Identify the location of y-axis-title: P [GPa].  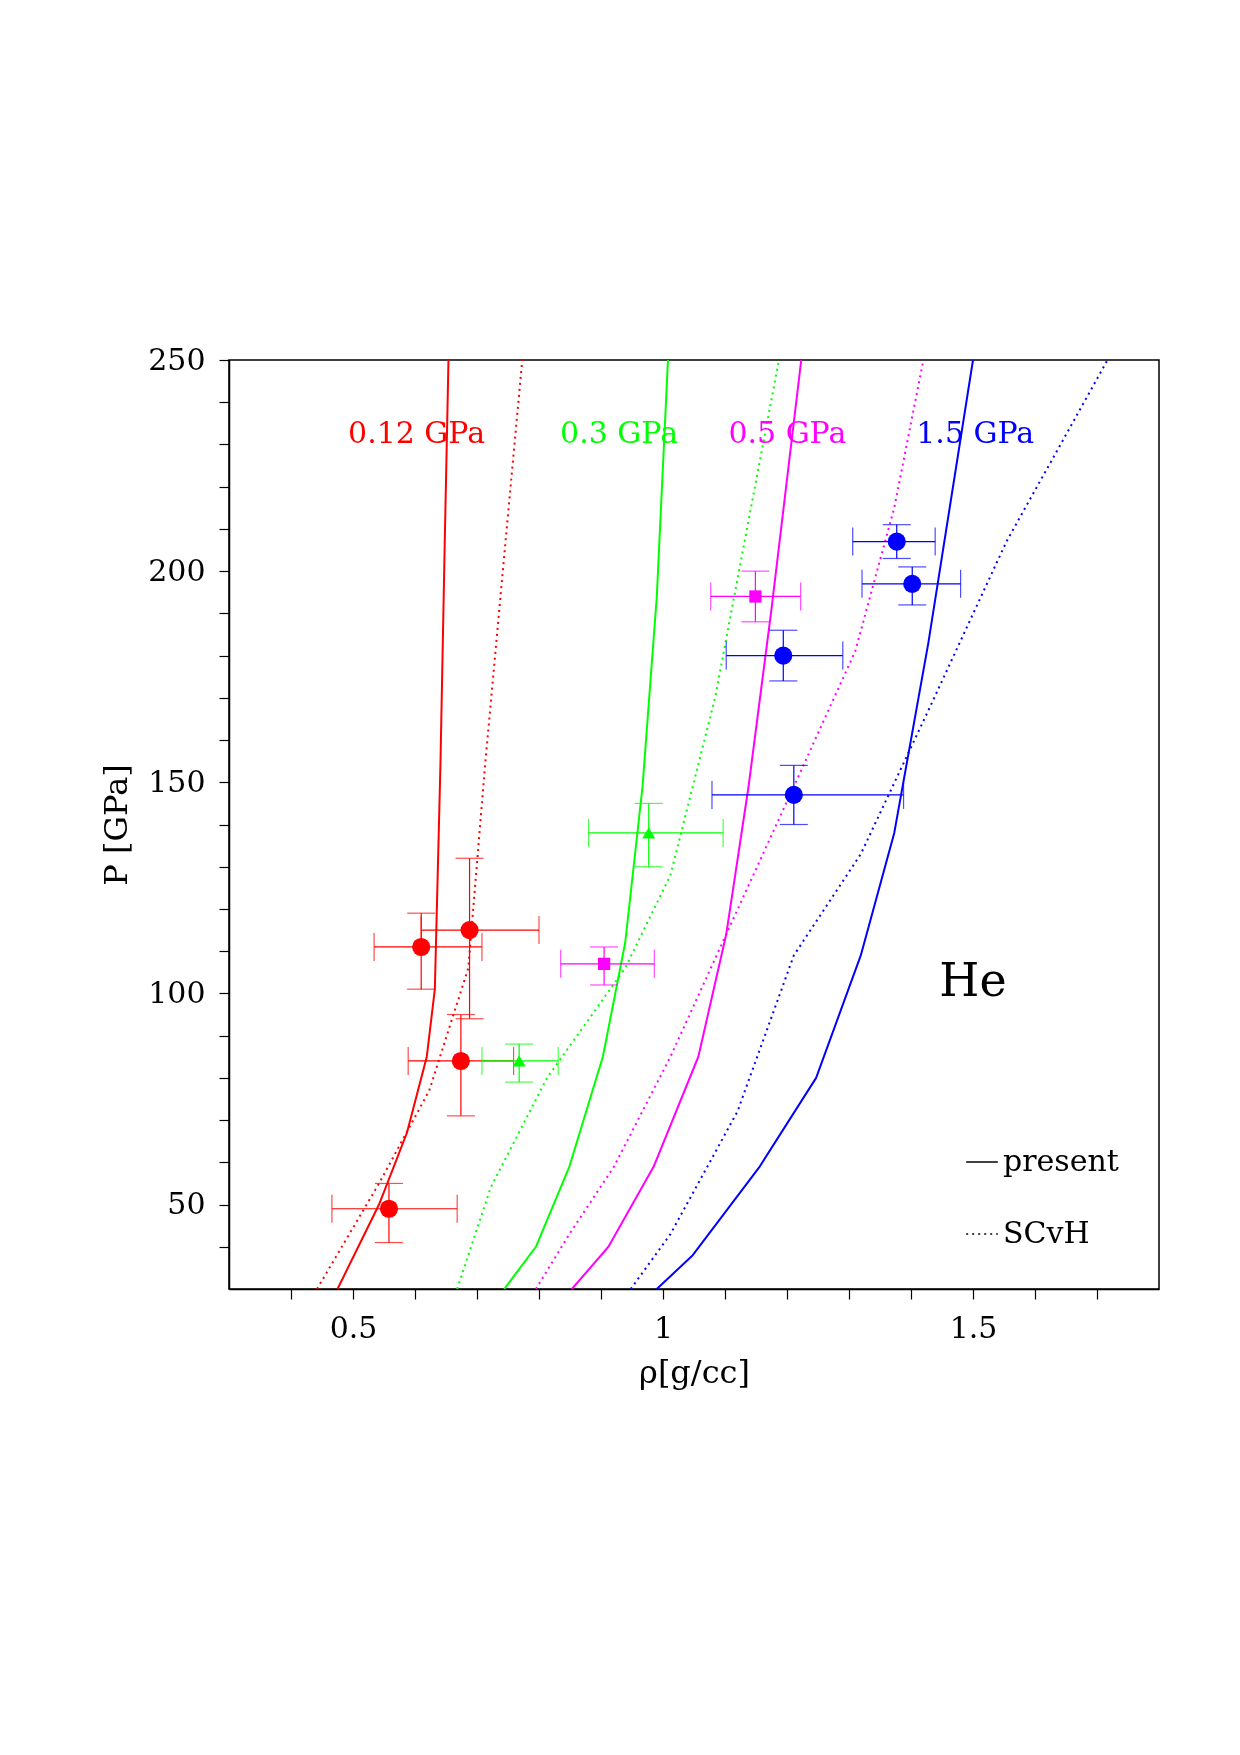
(116, 825).